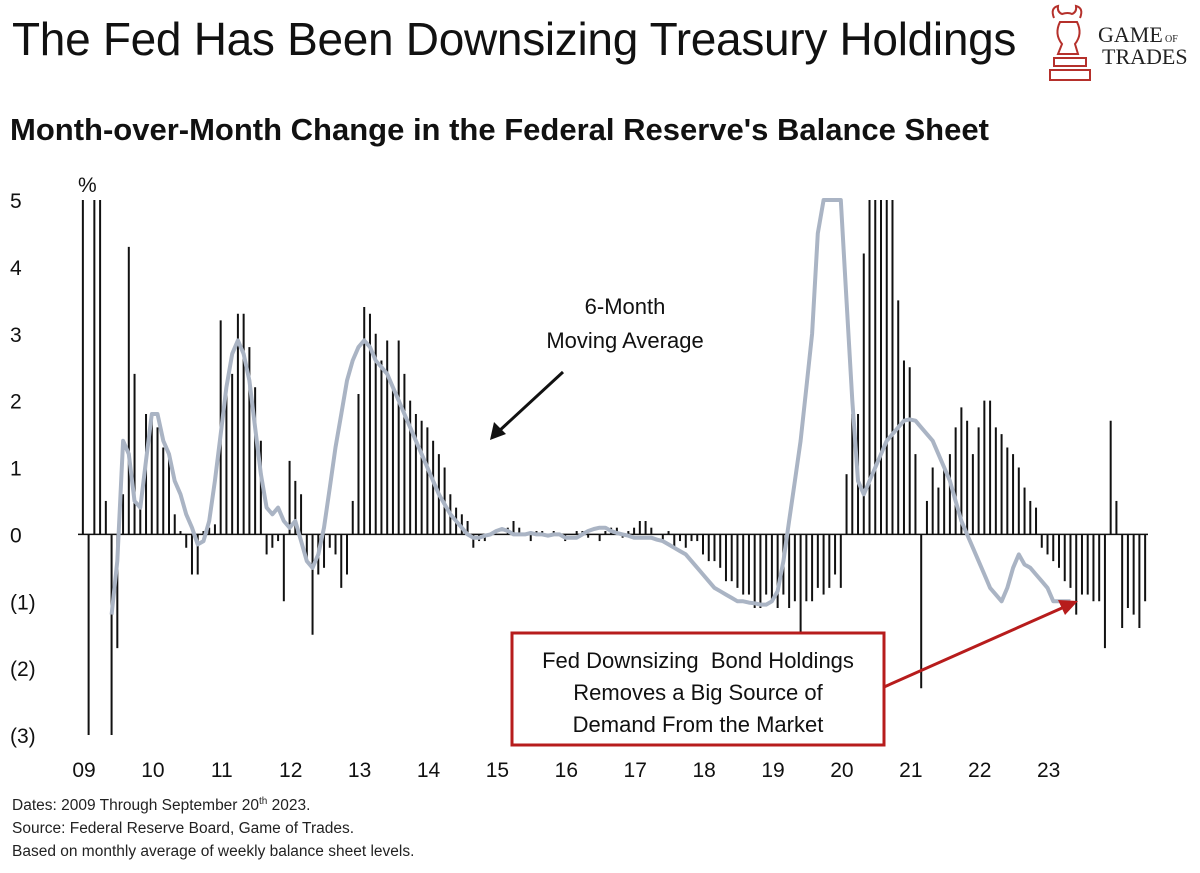 The width and height of the screenshot is (1200, 873). What do you see at coordinates (1070, 42) in the screenshot?
I see `bull-knight-icon` at bounding box center [1070, 42].